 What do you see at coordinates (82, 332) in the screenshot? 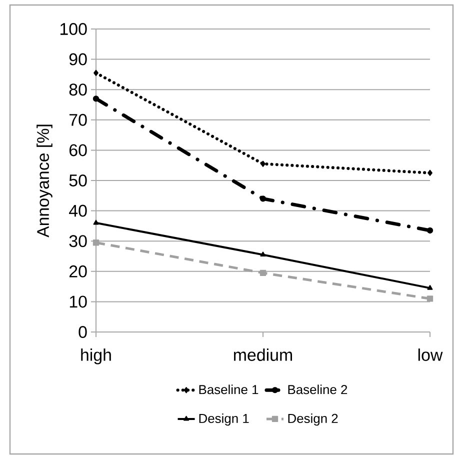
I see `y-tick-label: 0` at bounding box center [82, 332].